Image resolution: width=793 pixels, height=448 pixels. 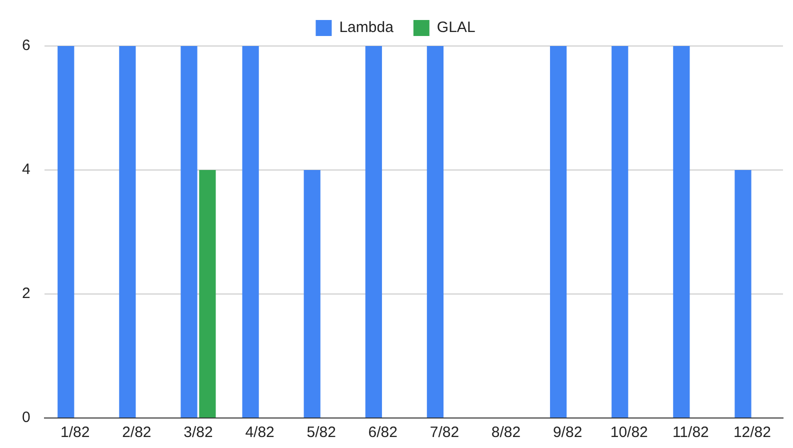 I want to click on x-tick-label: 10/82, so click(x=629, y=433).